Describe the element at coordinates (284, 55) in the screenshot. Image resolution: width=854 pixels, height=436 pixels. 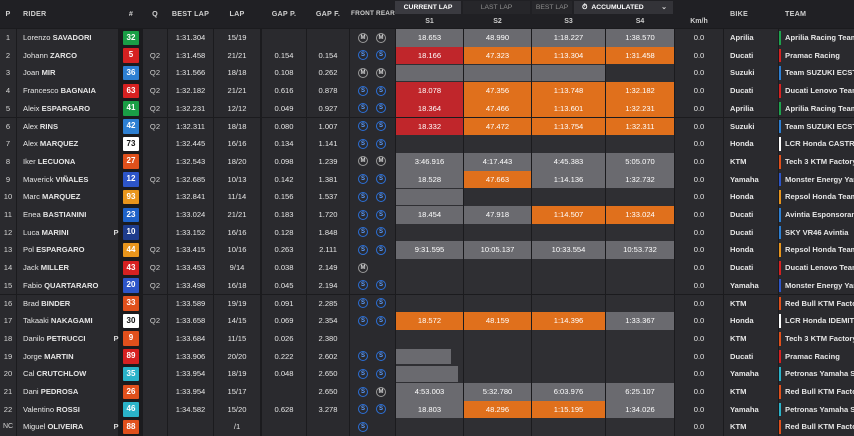
I see `gap-previous: 0.154` at that location.